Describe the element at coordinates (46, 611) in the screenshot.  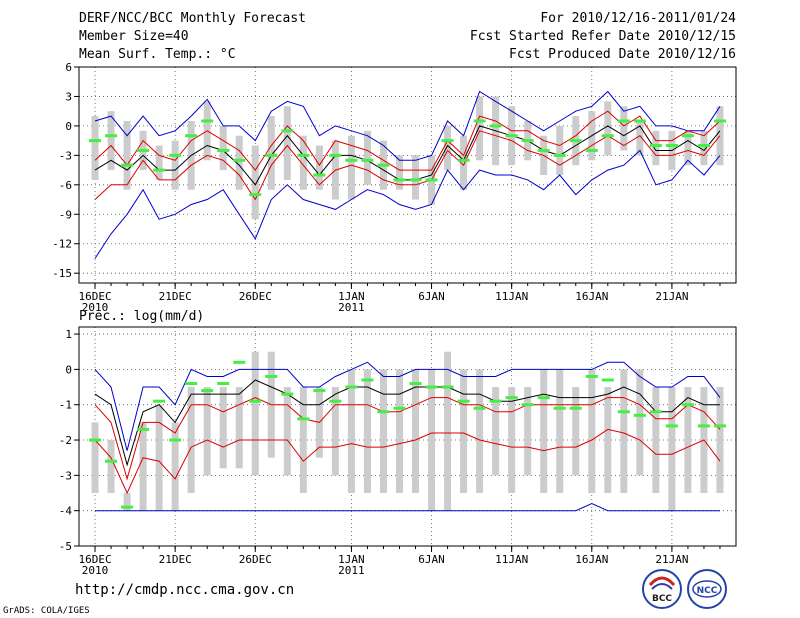
I see `grads-credit: GrADS: COLA/IGES` at that location.